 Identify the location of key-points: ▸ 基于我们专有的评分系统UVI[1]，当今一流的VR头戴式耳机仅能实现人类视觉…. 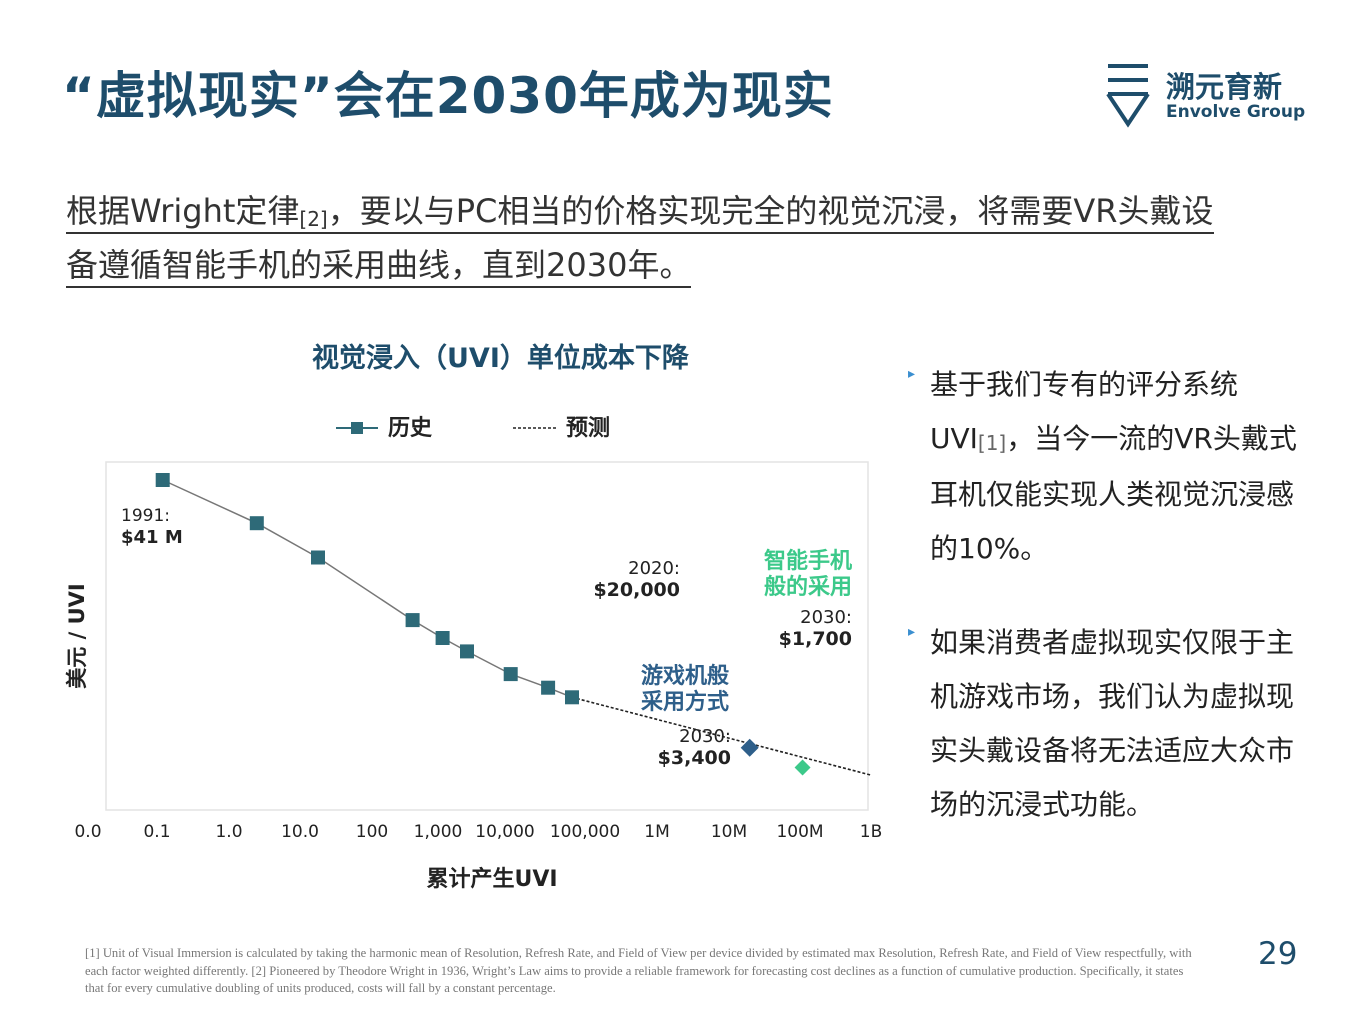
(1113, 595).